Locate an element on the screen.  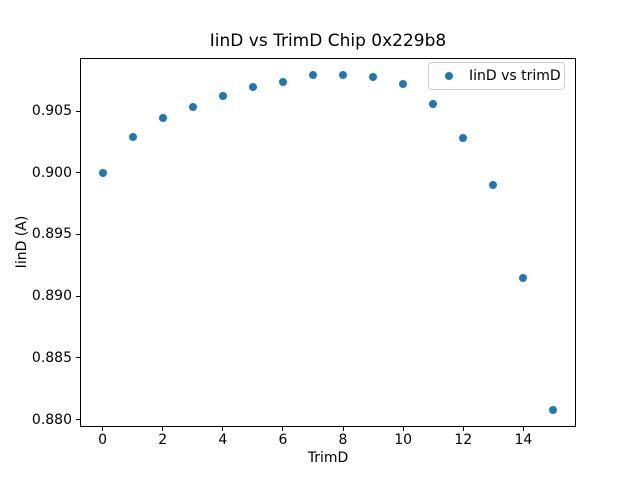
x-axis-label: TrimD is located at coordinates (328, 458).